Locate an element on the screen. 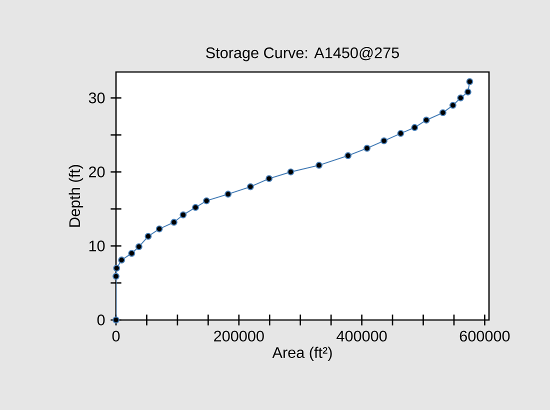 The image size is (550, 410). x-tick-label: 0 is located at coordinates (116, 336).